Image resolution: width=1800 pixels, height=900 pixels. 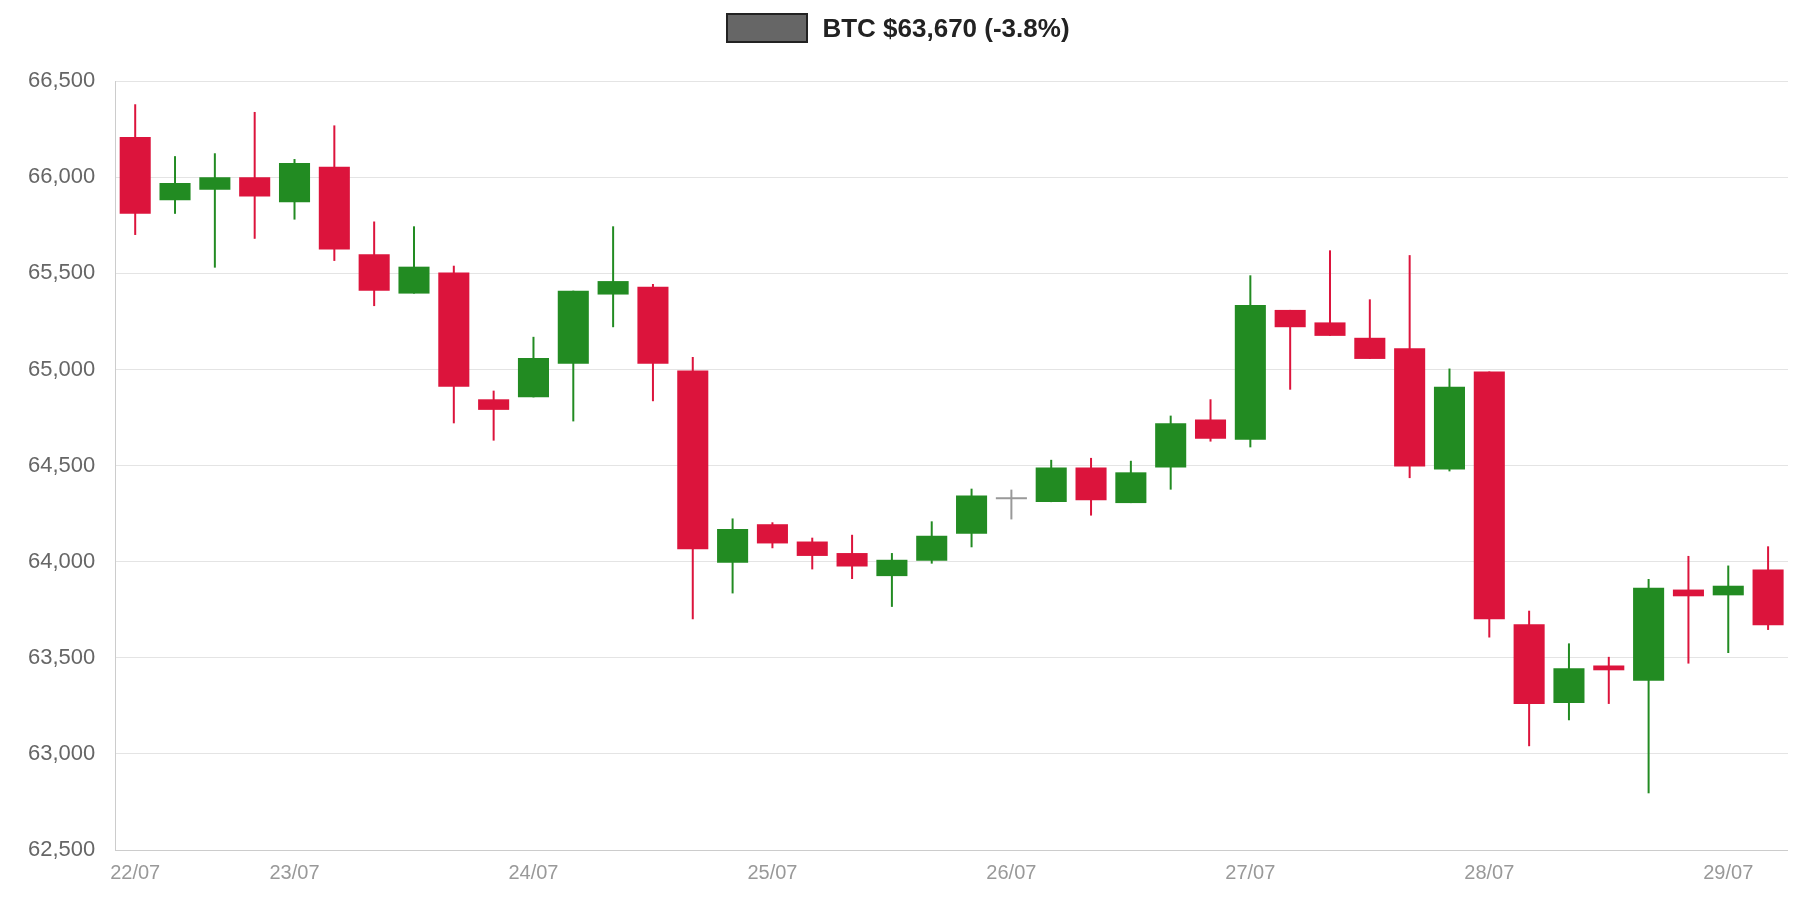 I want to click on y-tick-label: 65,000, so click(x=61, y=368).